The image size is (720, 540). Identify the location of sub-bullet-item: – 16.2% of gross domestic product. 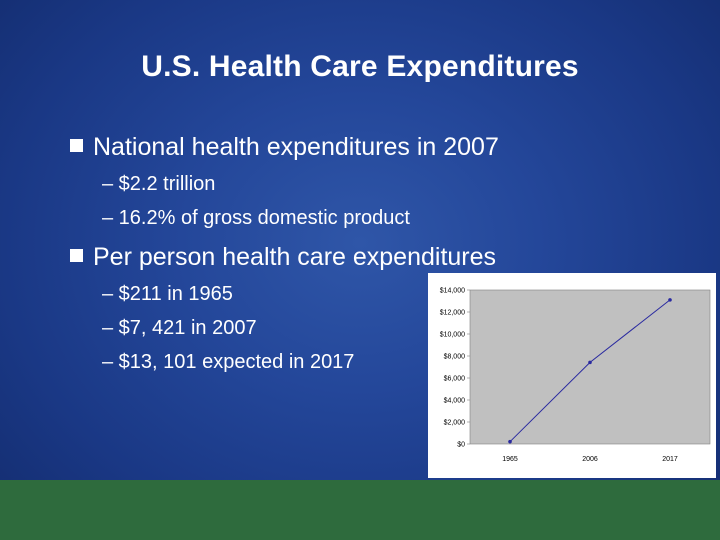
(256, 218).